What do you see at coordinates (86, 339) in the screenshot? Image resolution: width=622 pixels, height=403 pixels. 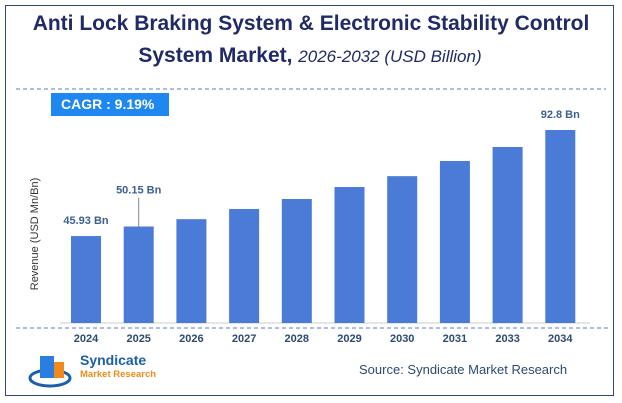 I see `x-tick-label: 2024` at bounding box center [86, 339].